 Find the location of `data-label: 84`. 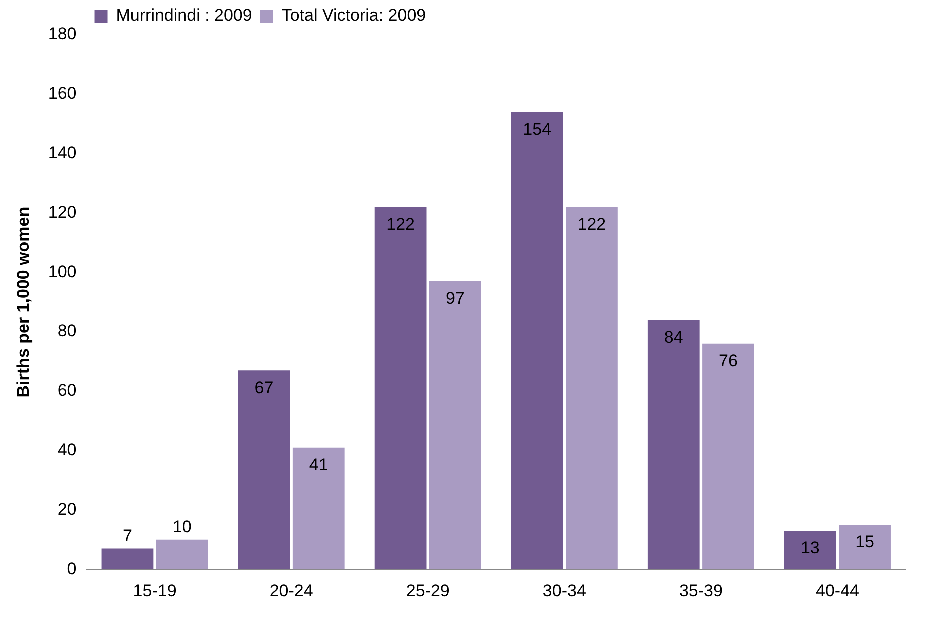

data-label: 84 is located at coordinates (674, 337).